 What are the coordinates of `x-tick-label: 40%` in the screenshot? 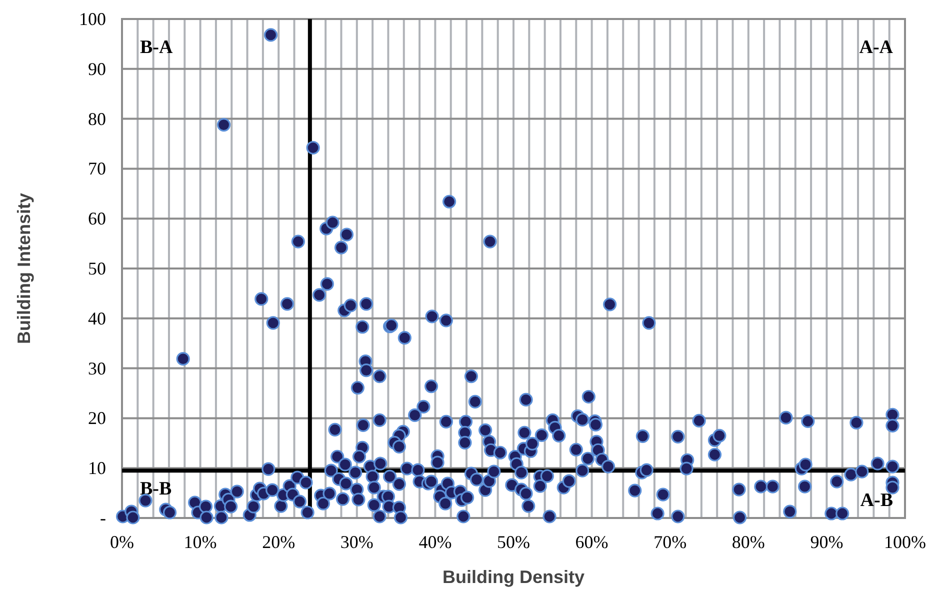 It's located at (435, 542).